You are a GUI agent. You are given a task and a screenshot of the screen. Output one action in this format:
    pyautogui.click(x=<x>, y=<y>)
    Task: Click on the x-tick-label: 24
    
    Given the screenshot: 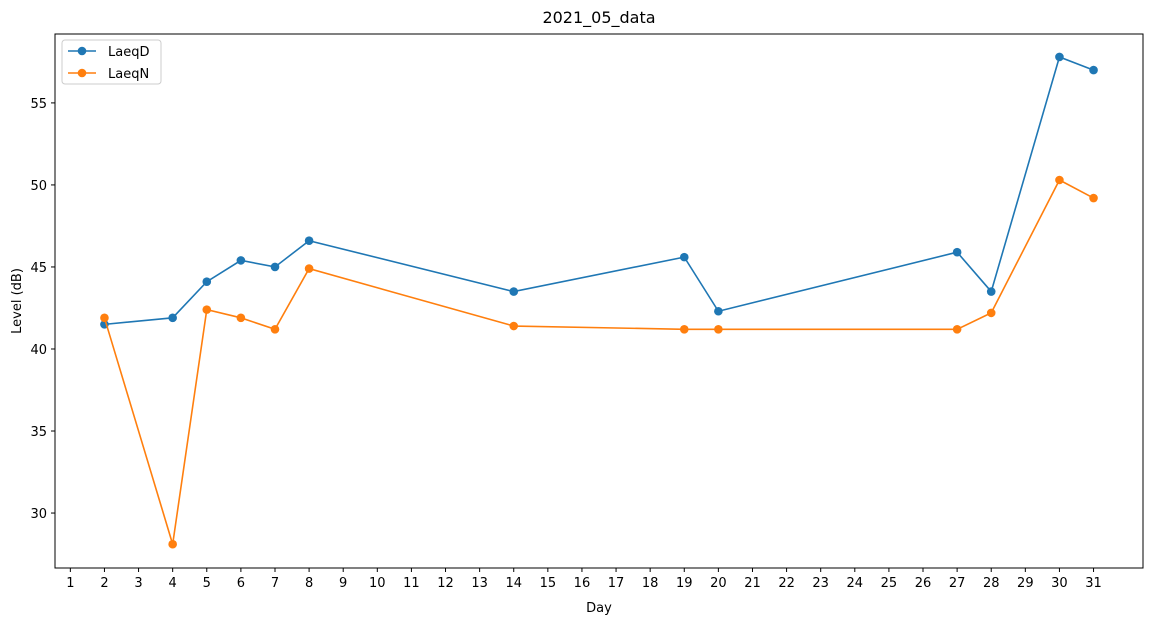 What is the action you would take?
    pyautogui.click(x=855, y=583)
    